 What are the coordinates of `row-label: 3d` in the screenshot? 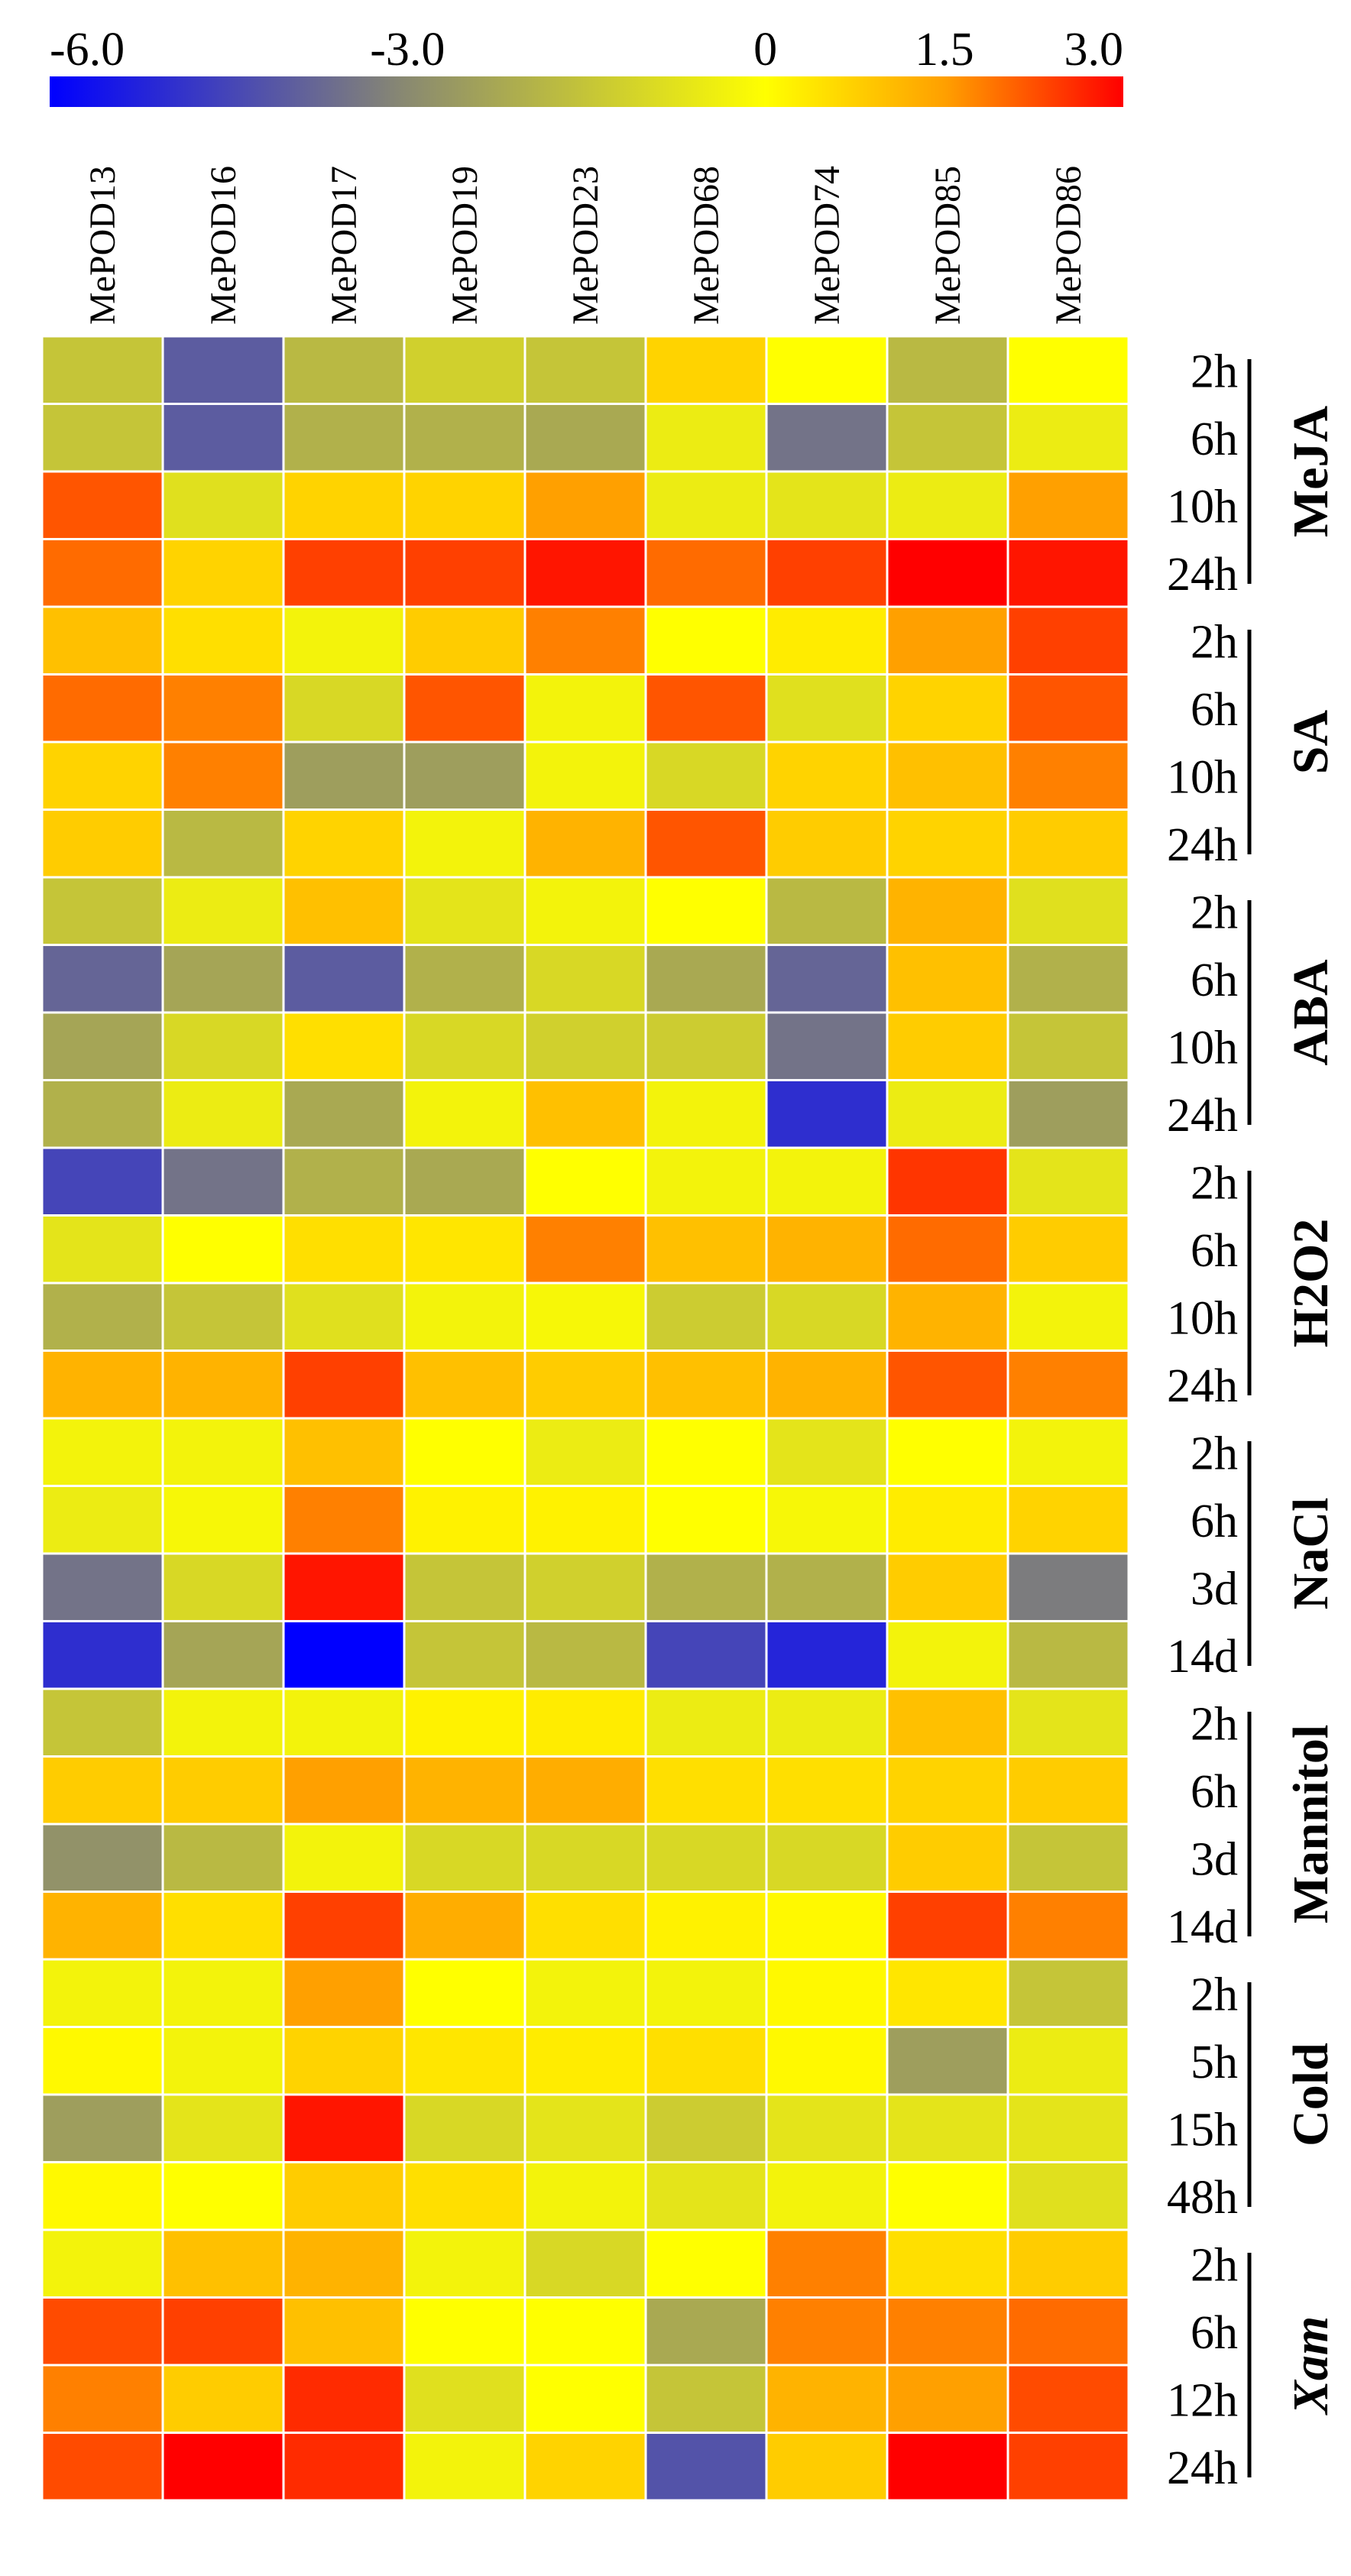 It's located at (1214, 1589).